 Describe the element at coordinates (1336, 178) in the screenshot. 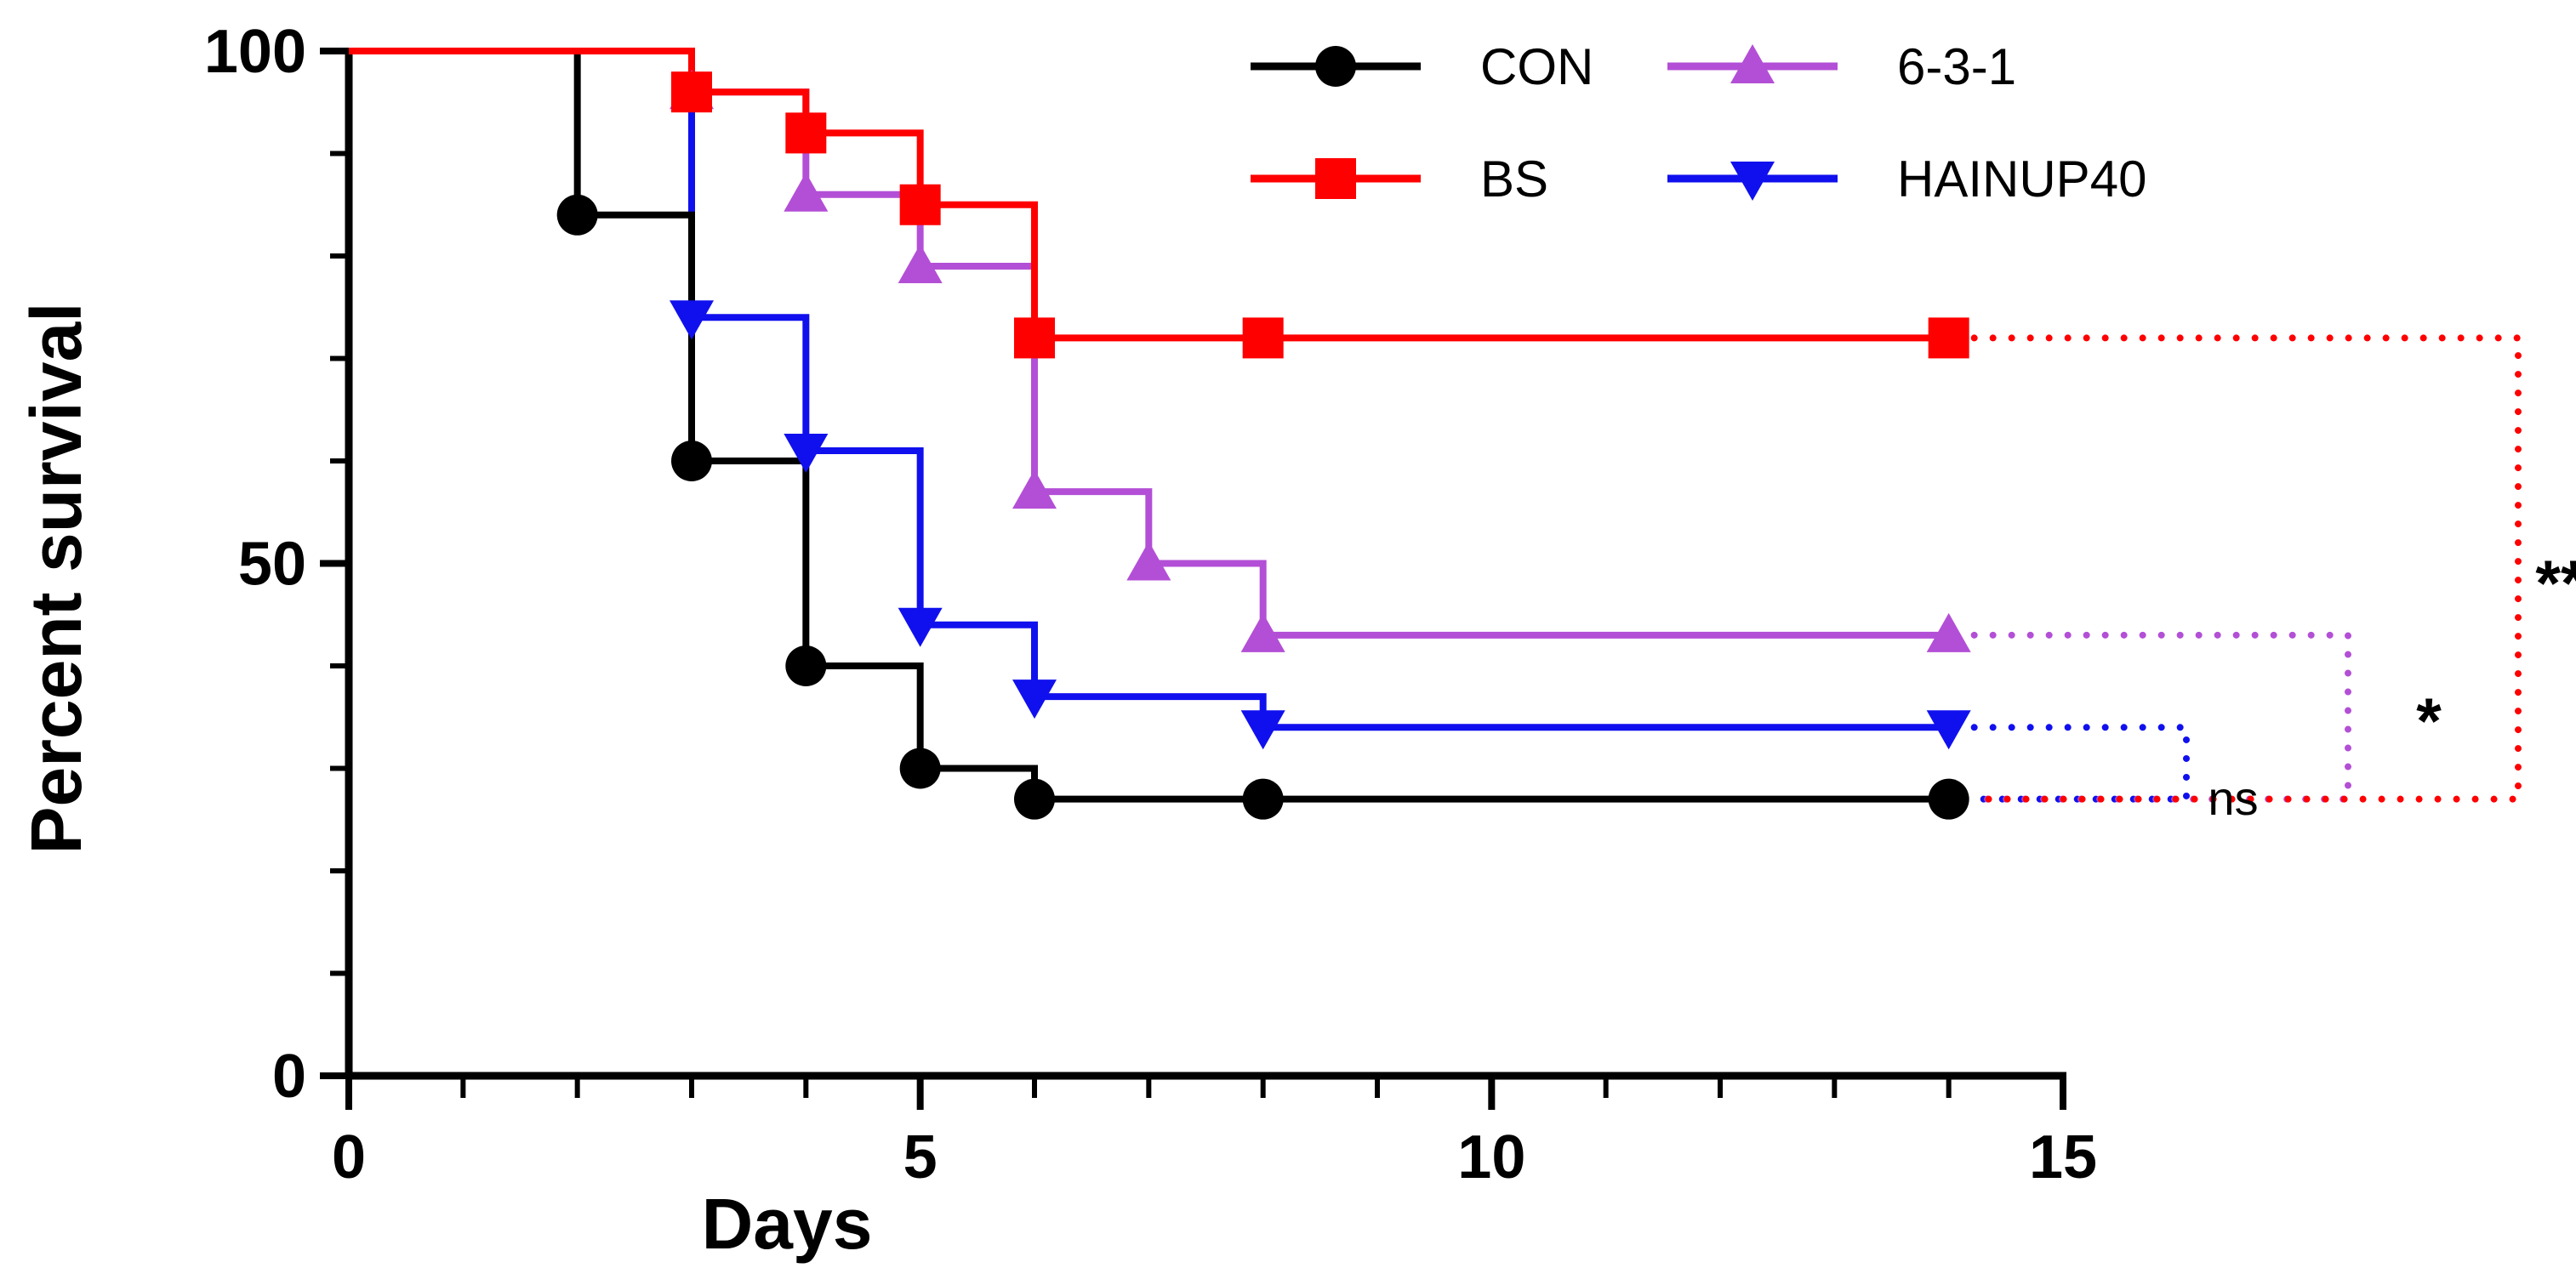

I see `legend-marker-bs` at that location.